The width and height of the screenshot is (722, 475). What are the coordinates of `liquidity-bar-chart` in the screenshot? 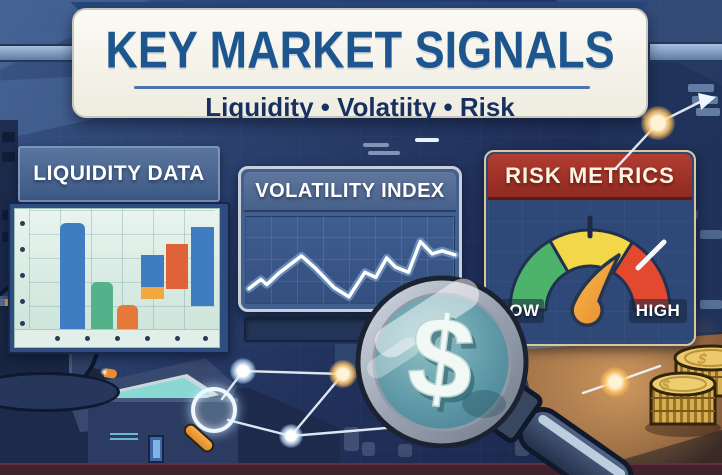 It's located at (117, 278).